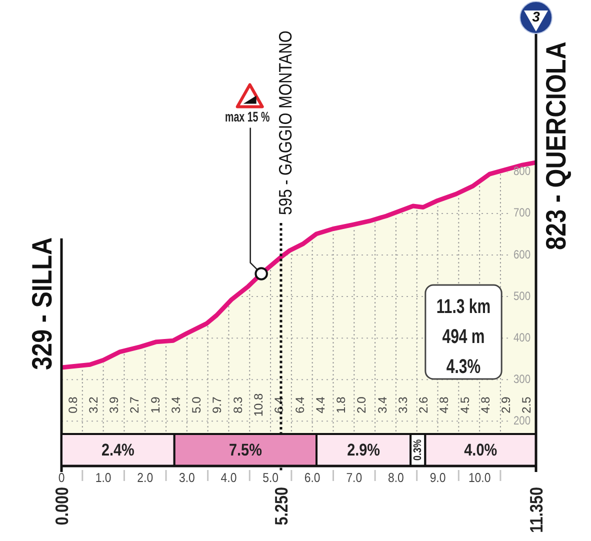 The width and height of the screenshot is (591, 541). I want to click on annotation: 5.250, so click(281, 506).